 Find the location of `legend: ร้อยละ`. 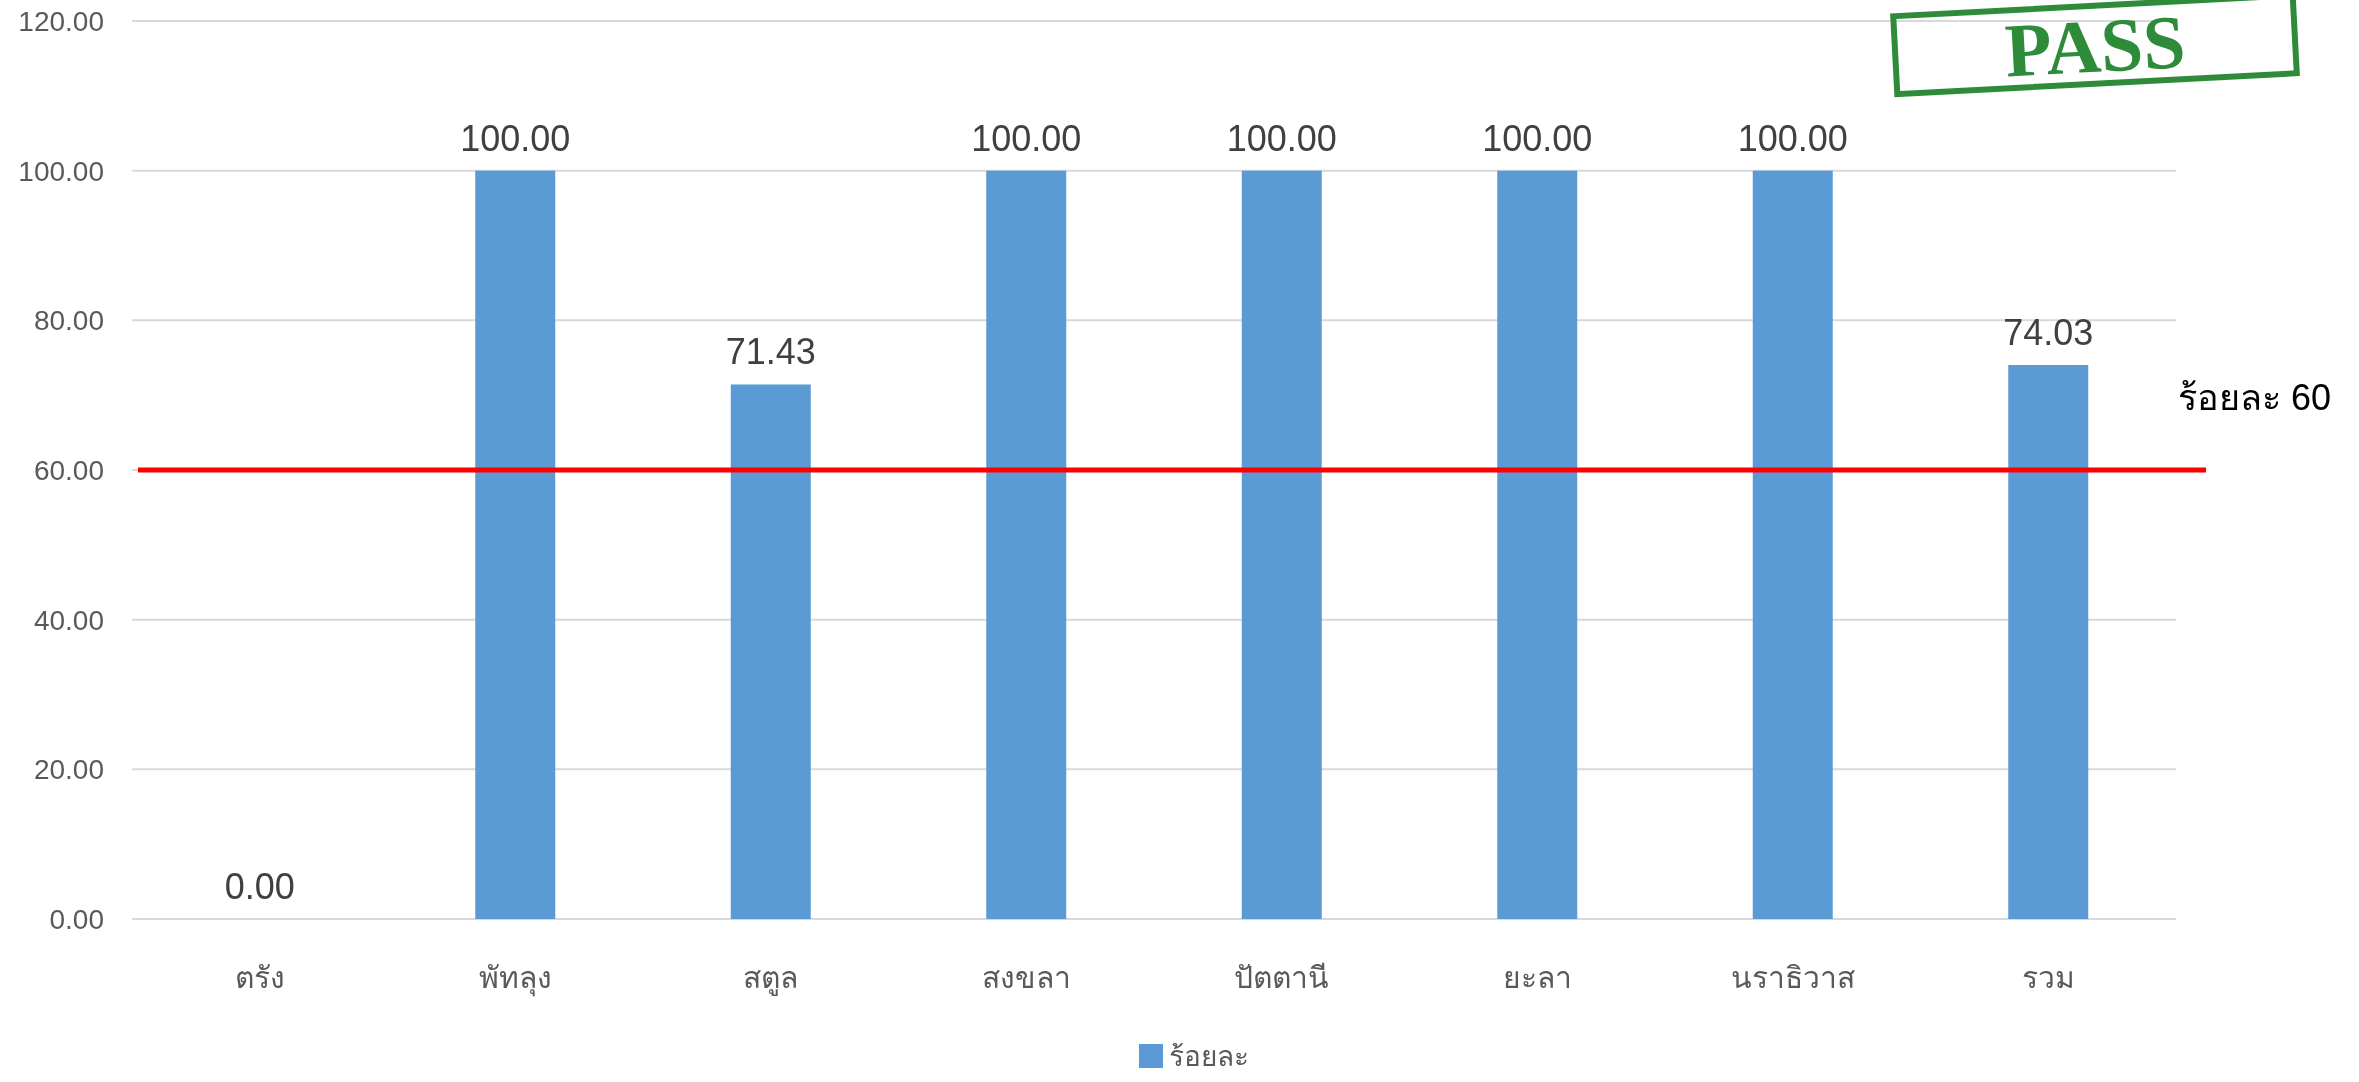

legend: ร้อยละ is located at coordinates (1194, 1056).